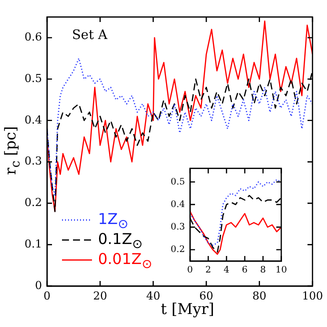 The width and height of the screenshot is (327, 327). Describe the element at coordinates (236, 212) in the screenshot. I see `line-series` at that location.